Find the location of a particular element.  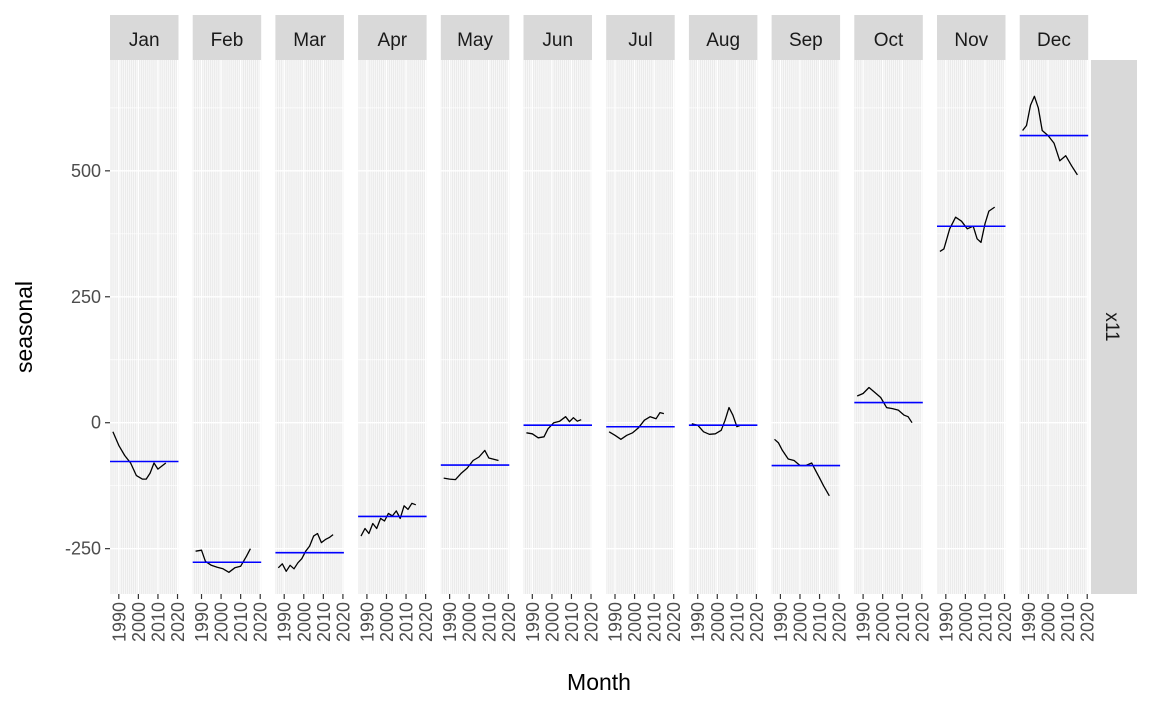

facet-strip-label: Jan is located at coordinates (144, 40).